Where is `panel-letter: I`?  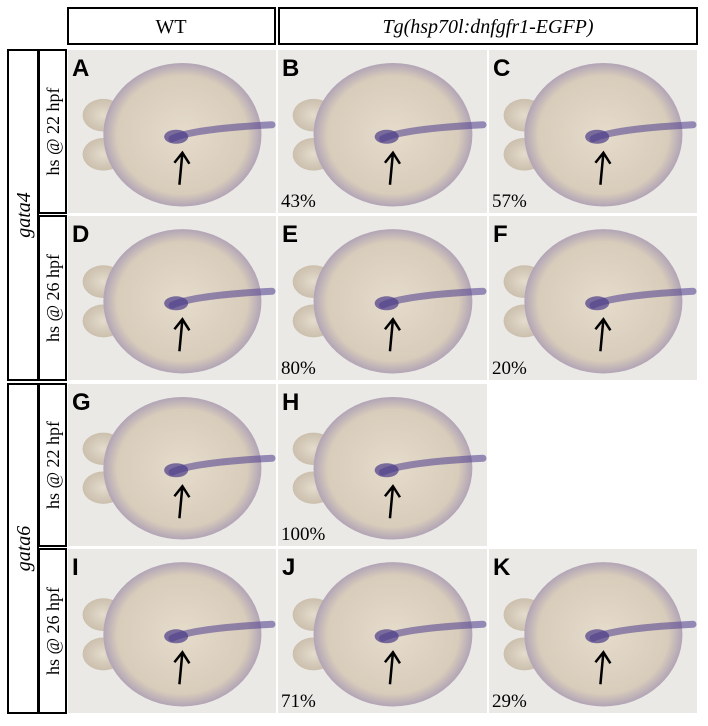
panel-letter: I is located at coordinates (75, 567).